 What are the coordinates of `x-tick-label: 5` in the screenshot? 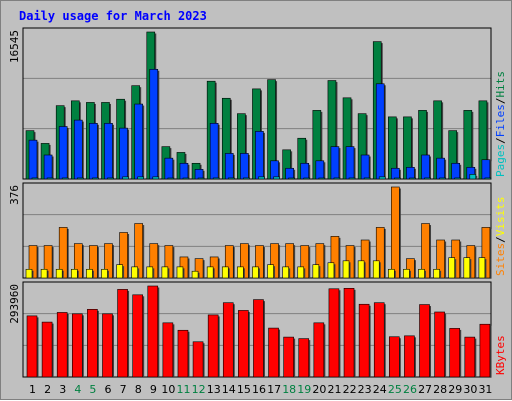 It's located at (92, 389).